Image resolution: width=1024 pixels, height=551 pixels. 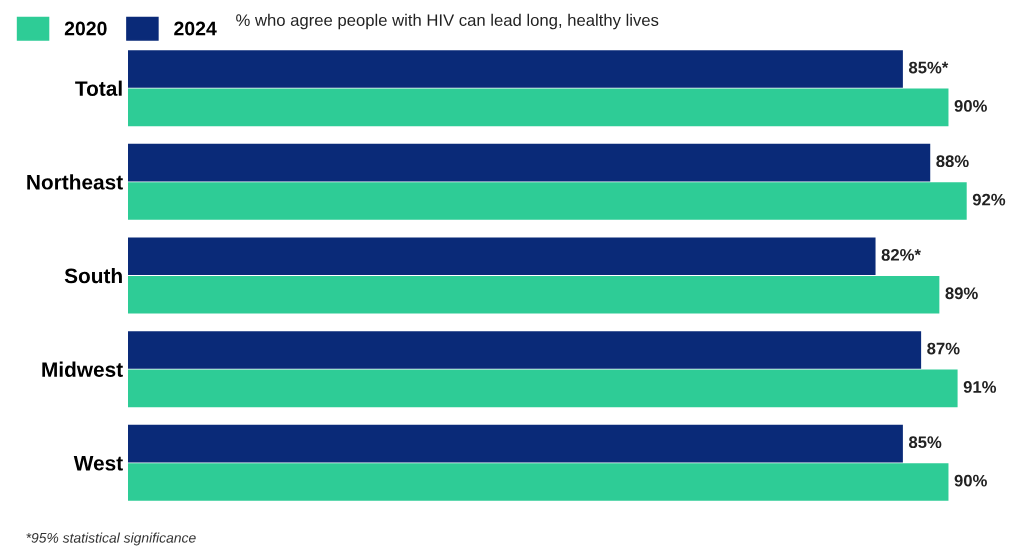 What do you see at coordinates (111, 539) in the screenshot?
I see `text: *95% statistical significance` at bounding box center [111, 539].